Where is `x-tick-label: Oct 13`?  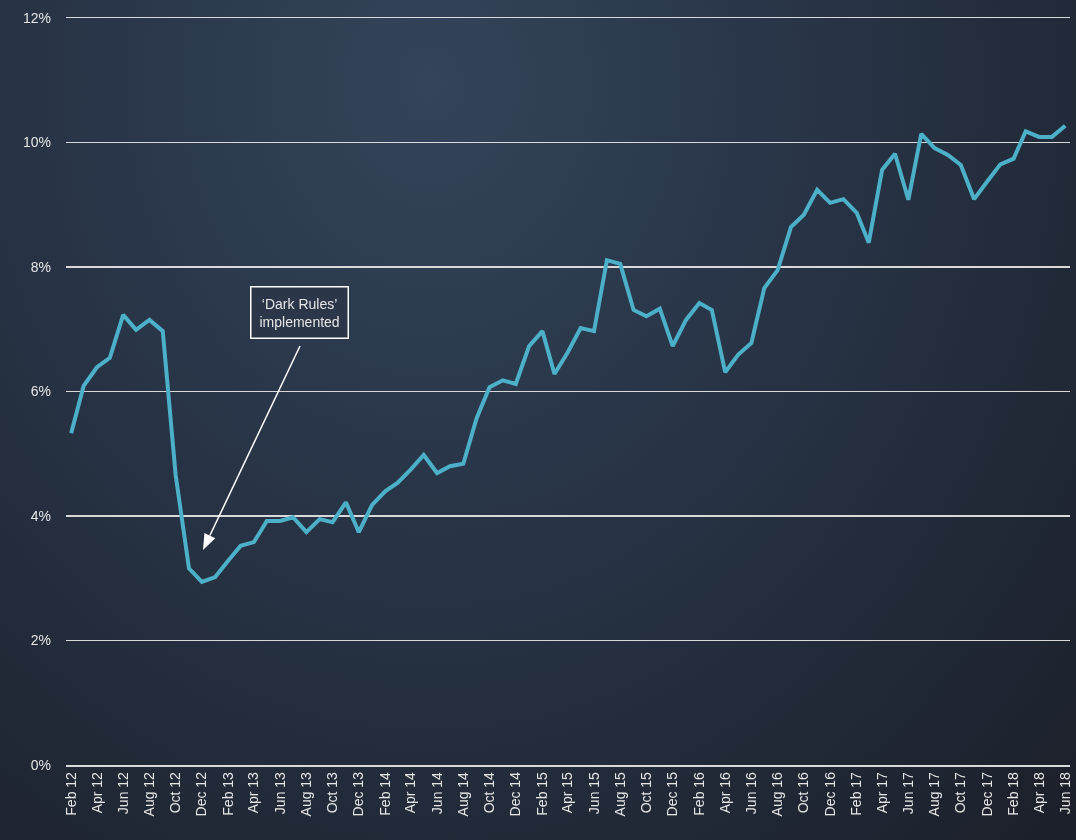
x-tick-label: Oct 13 is located at coordinates (332, 792).